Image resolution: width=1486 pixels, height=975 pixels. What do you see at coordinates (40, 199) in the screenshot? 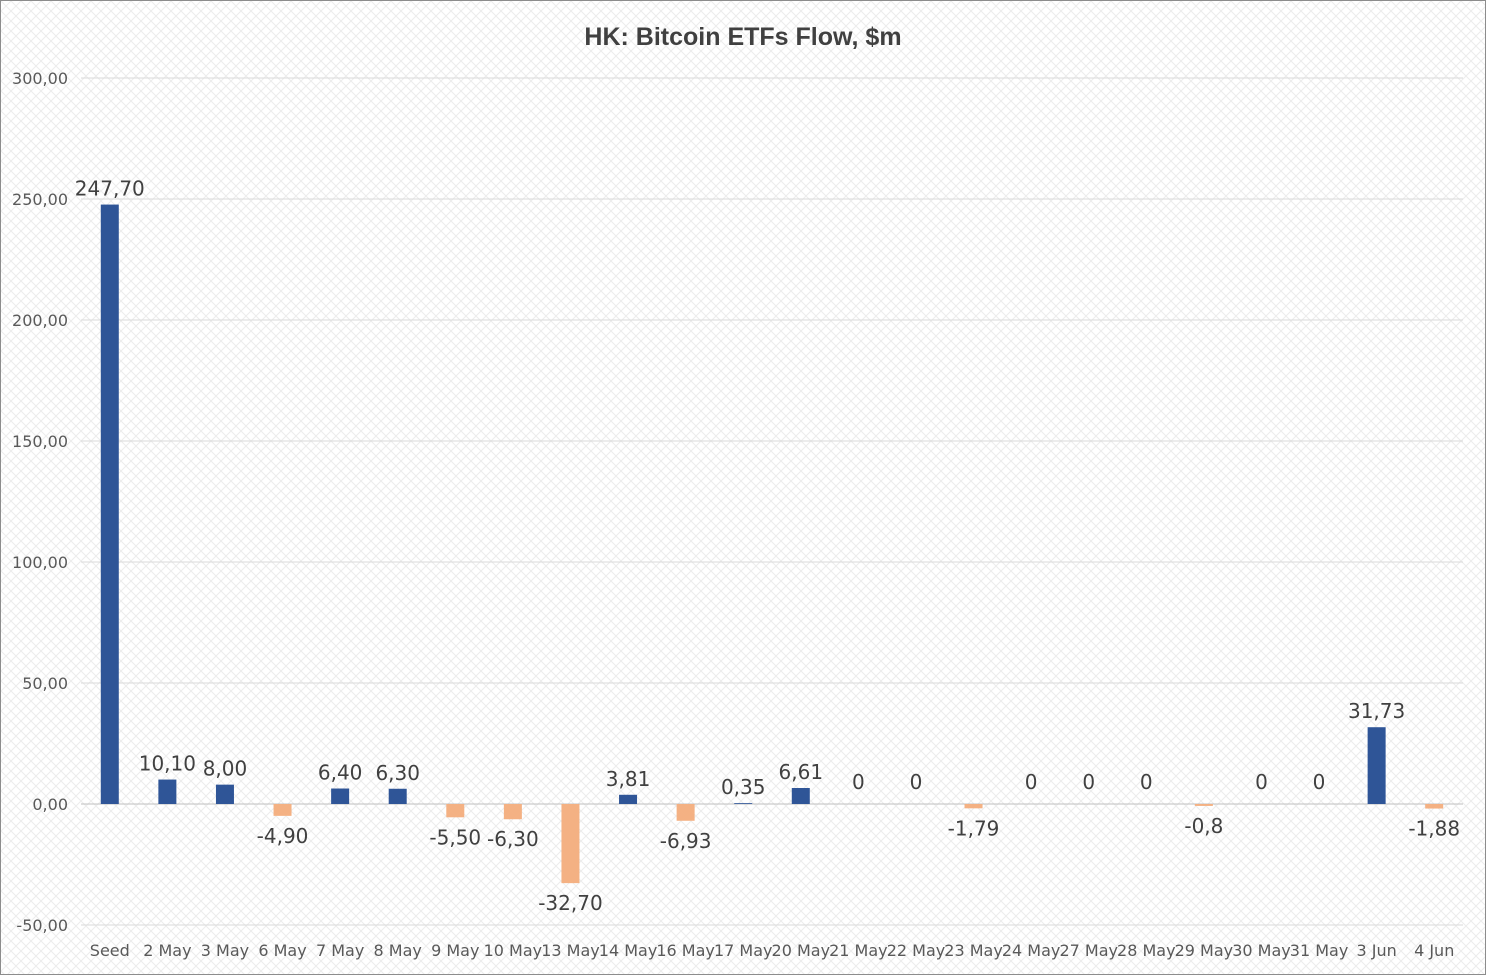
I see `y-tick-label: 250,00` at bounding box center [40, 199].